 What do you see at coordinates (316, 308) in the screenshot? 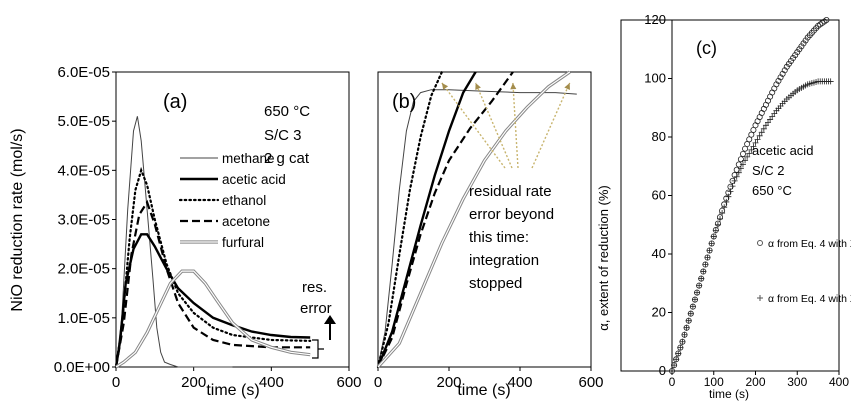
I see `panel-a-error-label: error` at bounding box center [316, 308].